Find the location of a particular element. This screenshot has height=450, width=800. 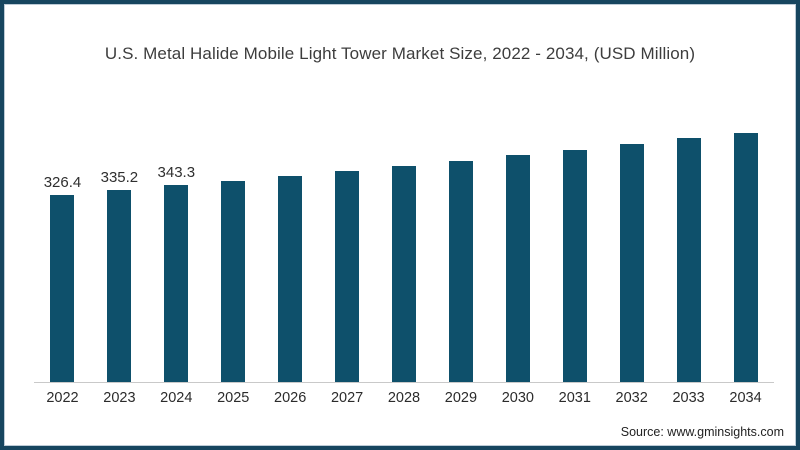

bar-value-label-2024: 343.3 is located at coordinates (176, 173).